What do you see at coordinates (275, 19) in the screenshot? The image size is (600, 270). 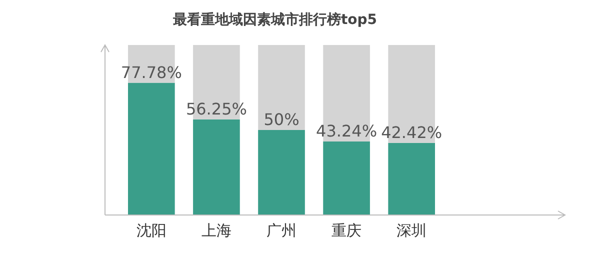 I see `chart-title: 最看重地域因素城市排行榜top5` at bounding box center [275, 19].